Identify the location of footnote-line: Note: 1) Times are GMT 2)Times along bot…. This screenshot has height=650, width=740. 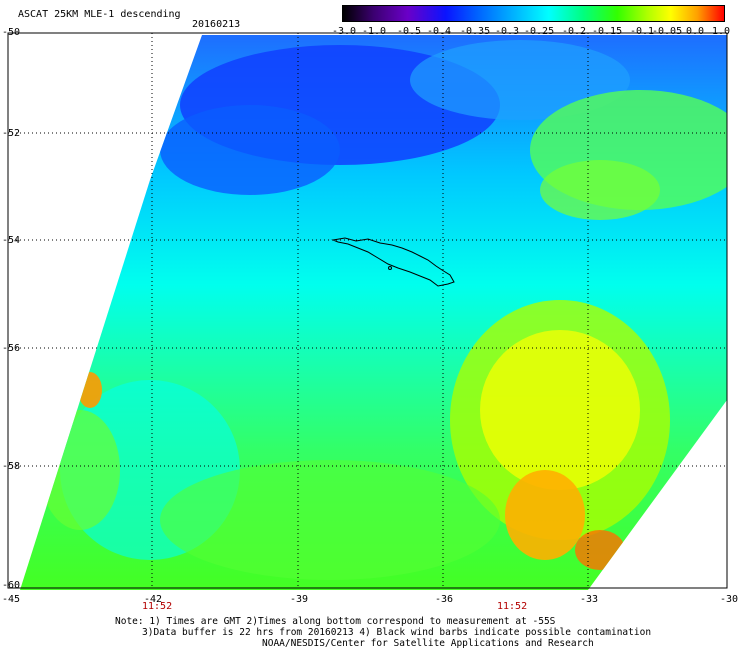
(335, 621).